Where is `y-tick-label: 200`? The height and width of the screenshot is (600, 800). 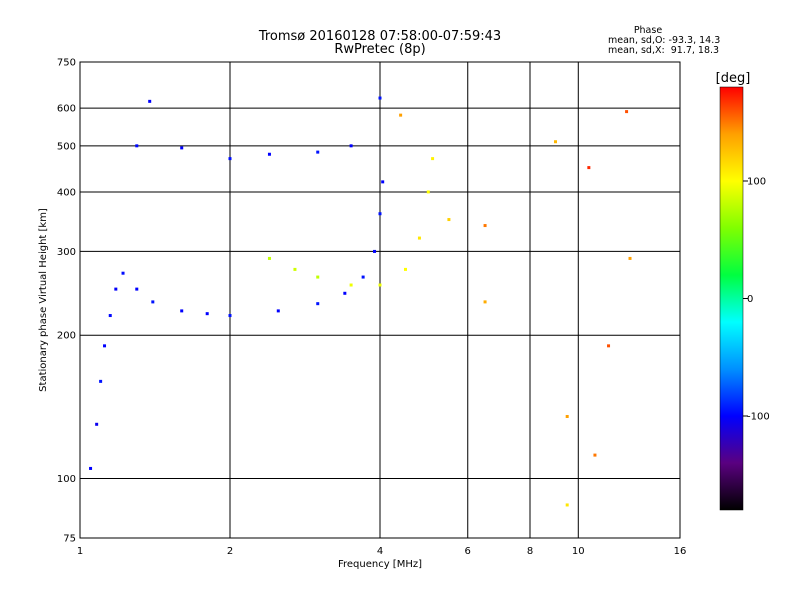
y-tick-label: 200 is located at coordinates (66, 336).